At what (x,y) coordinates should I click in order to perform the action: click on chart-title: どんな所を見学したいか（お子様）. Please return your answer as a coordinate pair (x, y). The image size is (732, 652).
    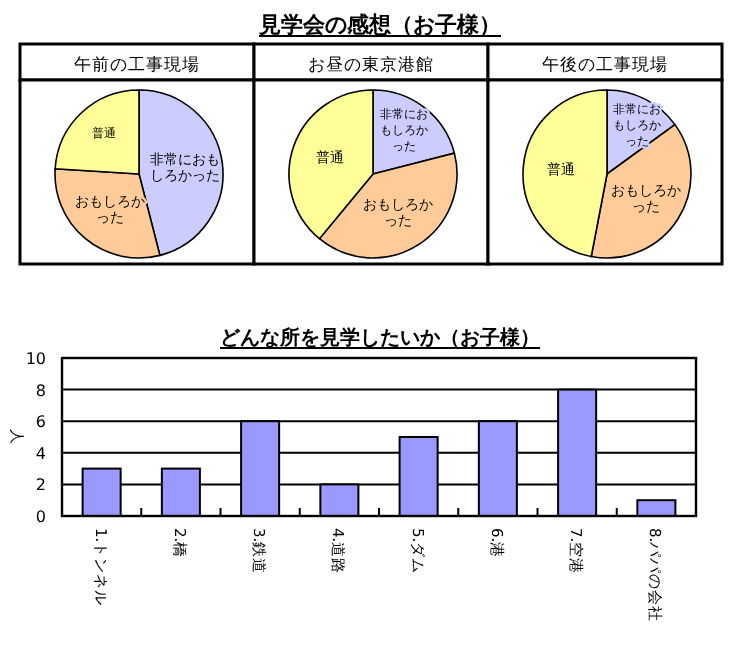
    Looking at the image, I should click on (380, 338).